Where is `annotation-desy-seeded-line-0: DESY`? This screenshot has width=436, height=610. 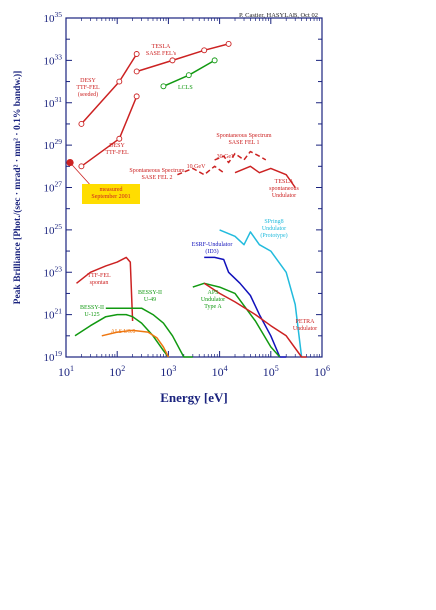 annotation-desy-seeded-line-0: DESY is located at coordinates (88, 81).